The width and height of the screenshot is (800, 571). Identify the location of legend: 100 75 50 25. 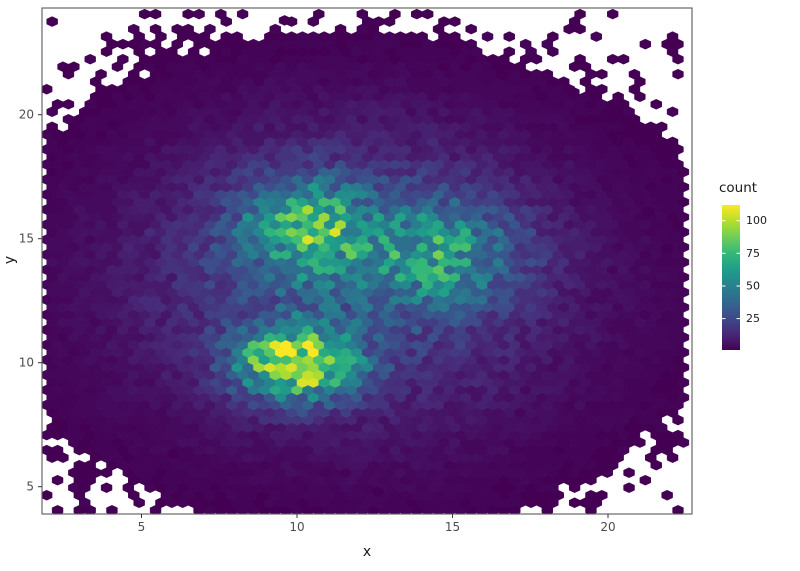
(744, 277).